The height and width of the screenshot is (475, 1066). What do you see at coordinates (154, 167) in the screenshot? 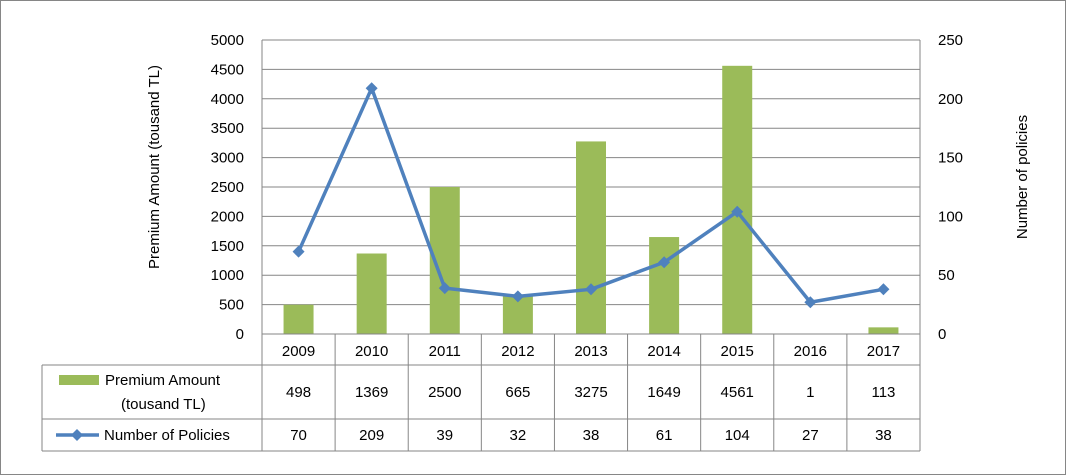
I see `left-axis-title: Premium Amount (tousand TL)` at bounding box center [154, 167].